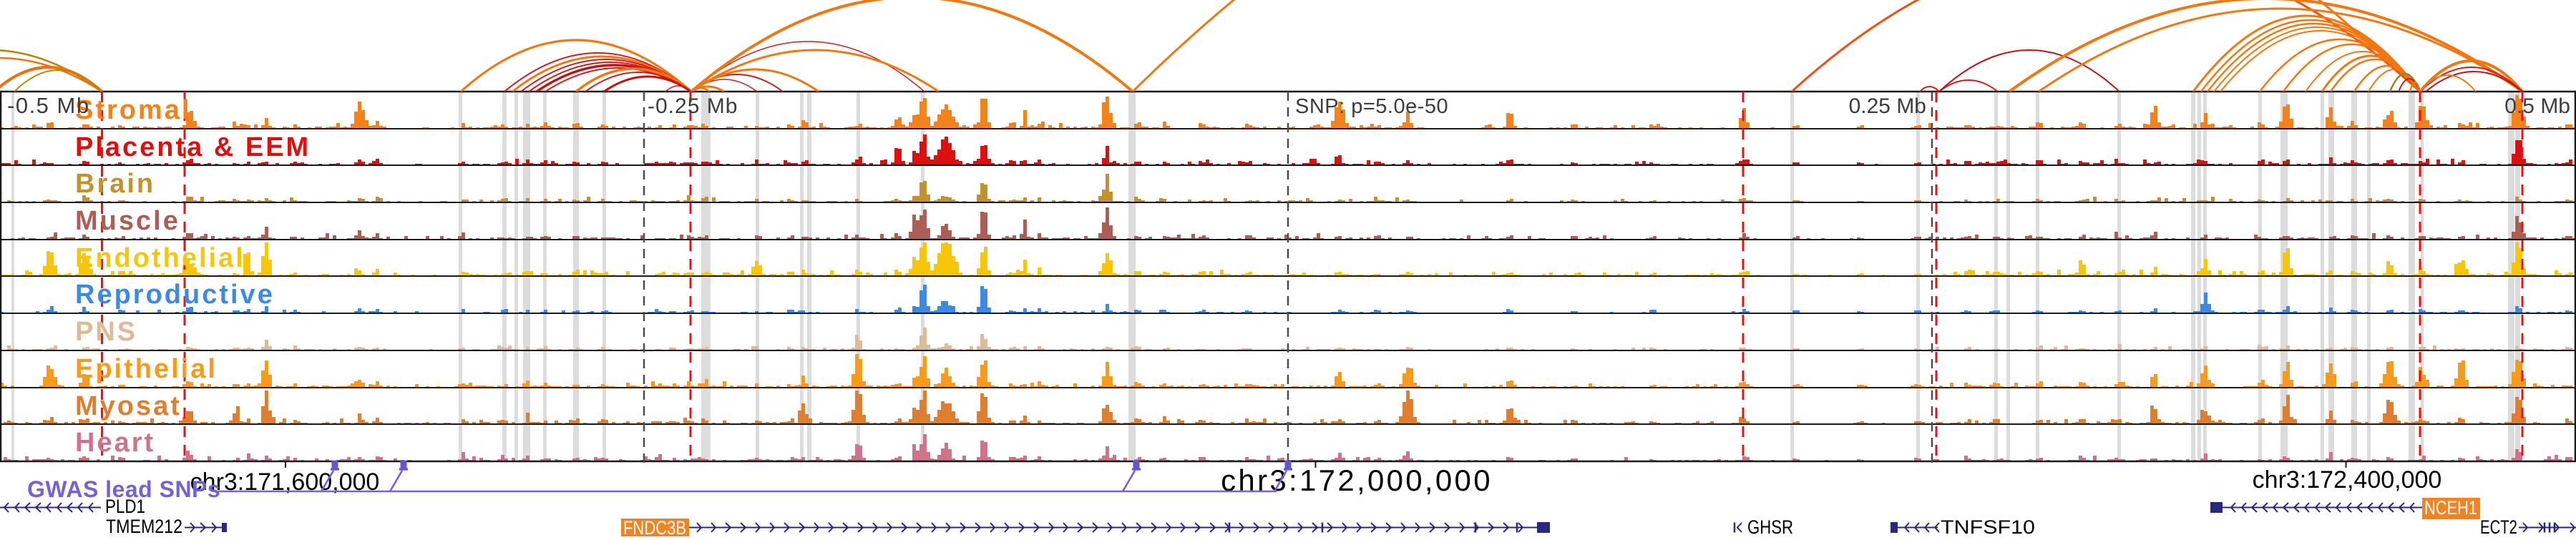 Image resolution: width=2576 pixels, height=540 pixels. Describe the element at coordinates (1988, 526) in the screenshot. I see `svg-text: TNFSF10` at that location.